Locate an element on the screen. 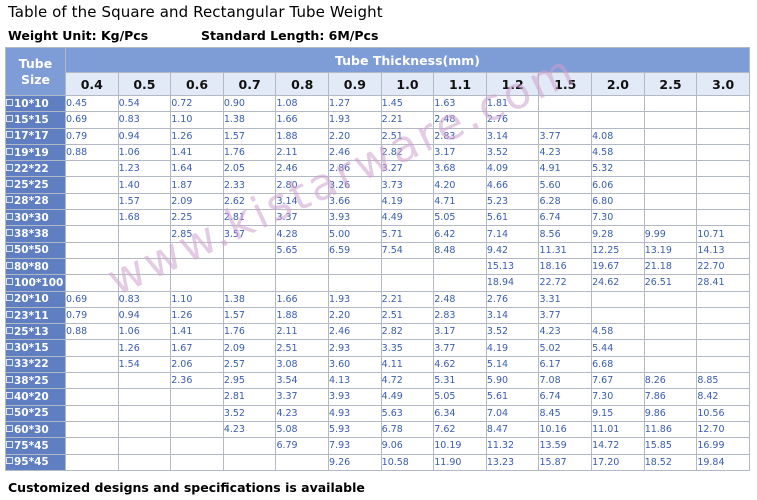 The width and height of the screenshot is (757, 500). tube-size-cell: 25*25 is located at coordinates (35, 185).